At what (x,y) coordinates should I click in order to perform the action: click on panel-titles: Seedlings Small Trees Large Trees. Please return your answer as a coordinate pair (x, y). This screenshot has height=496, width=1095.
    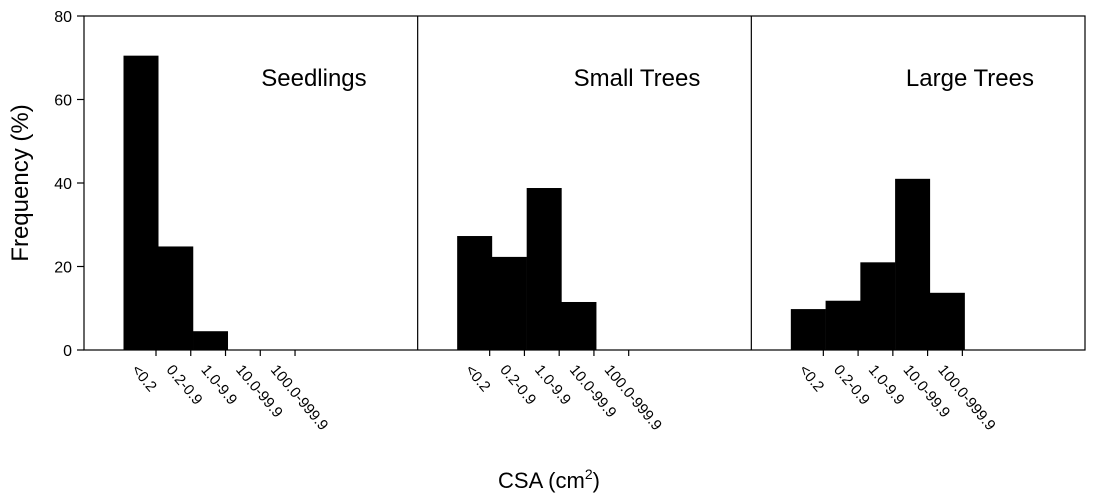
    Looking at the image, I should click on (647, 78).